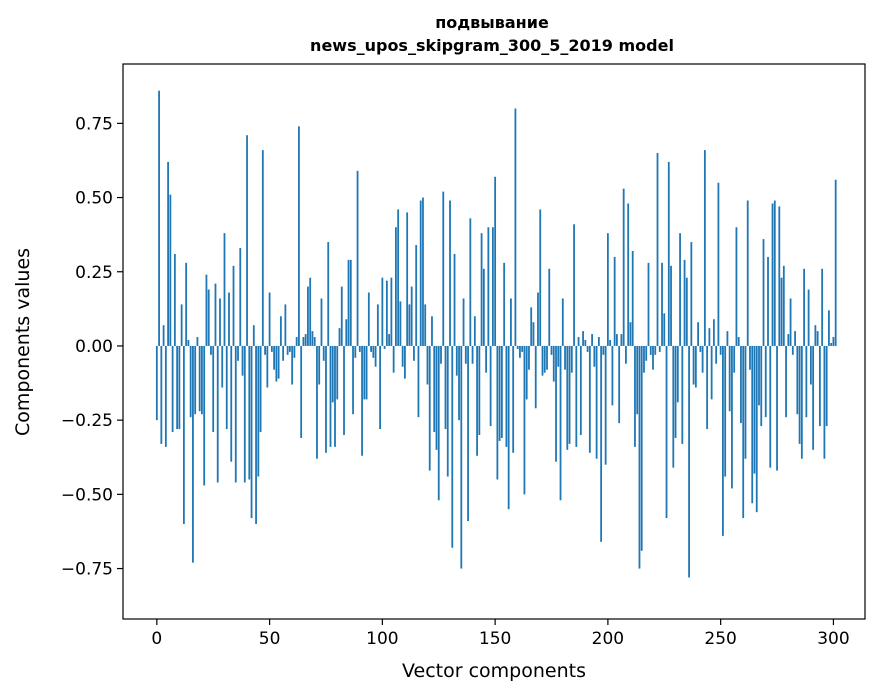 The width and height of the screenshot is (880, 700). I want to click on x-tick-label: 150, so click(495, 639).